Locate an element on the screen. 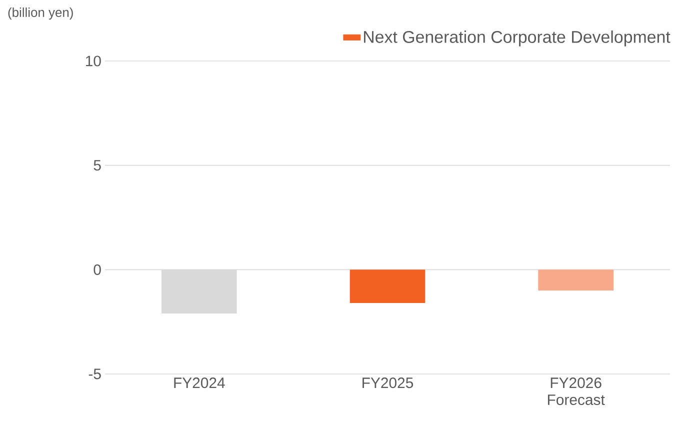  x-tick-label: FY2024 is located at coordinates (199, 383).